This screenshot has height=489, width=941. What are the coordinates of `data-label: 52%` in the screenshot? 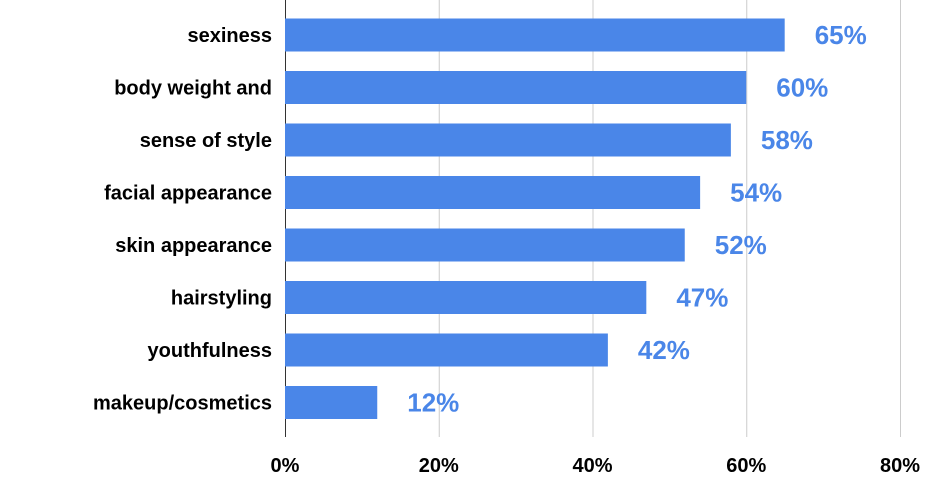 It's located at (741, 245).